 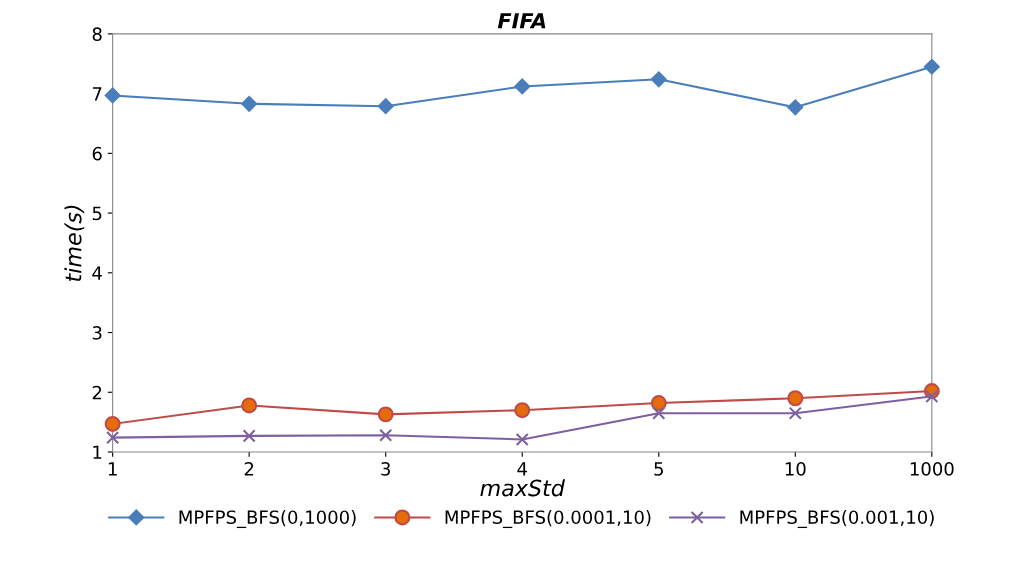 I want to click on x-tick-label: 2, so click(x=249, y=469).